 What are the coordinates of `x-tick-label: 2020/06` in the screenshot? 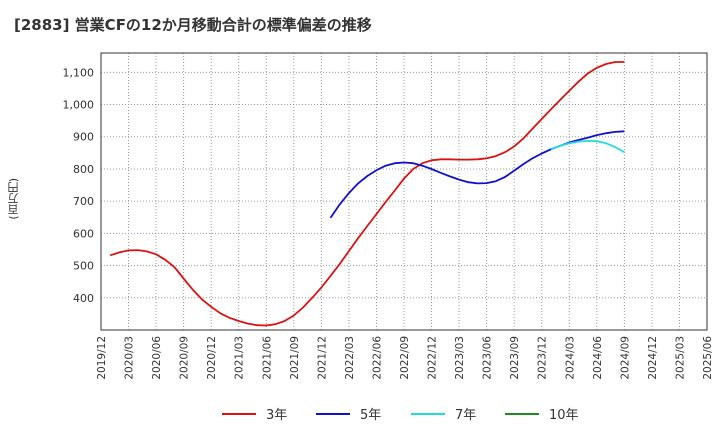 It's located at (157, 358).